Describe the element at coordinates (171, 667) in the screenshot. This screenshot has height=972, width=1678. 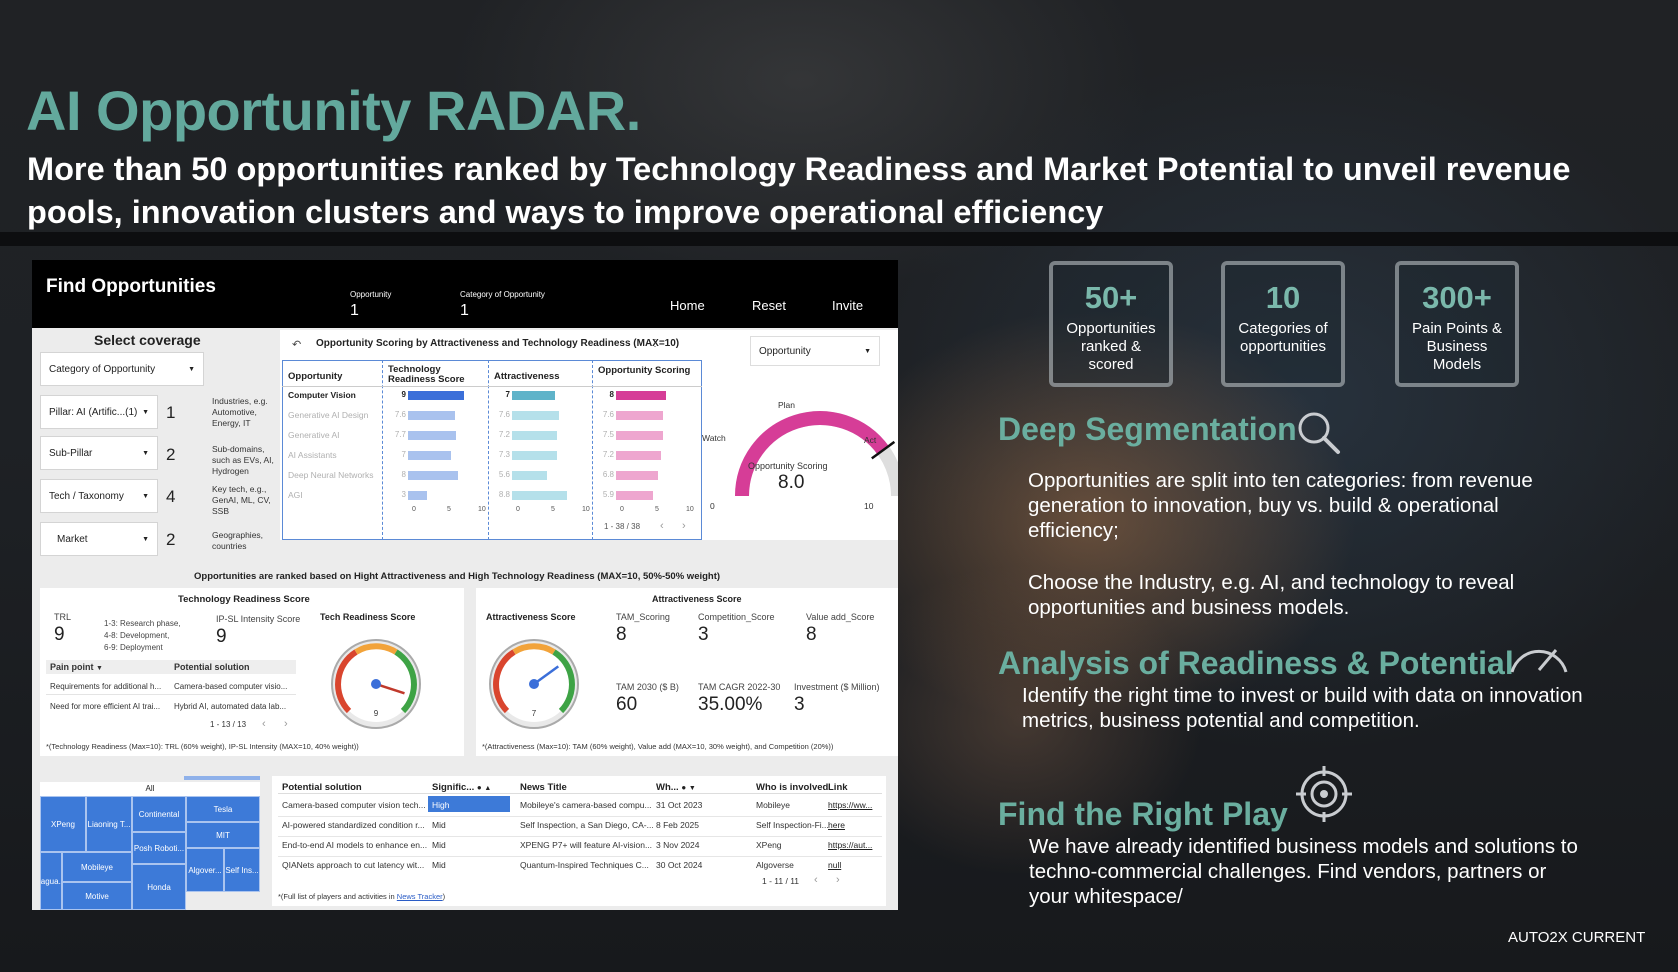
I see `pain-table-header` at that location.